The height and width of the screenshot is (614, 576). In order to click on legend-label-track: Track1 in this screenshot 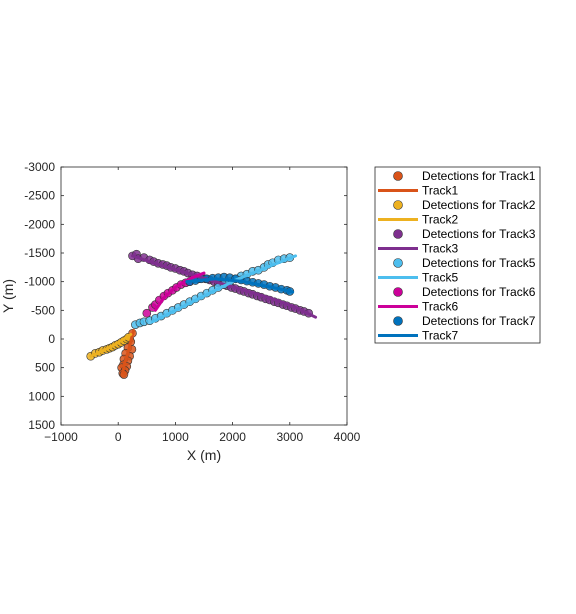, I will do `click(440, 191)`.